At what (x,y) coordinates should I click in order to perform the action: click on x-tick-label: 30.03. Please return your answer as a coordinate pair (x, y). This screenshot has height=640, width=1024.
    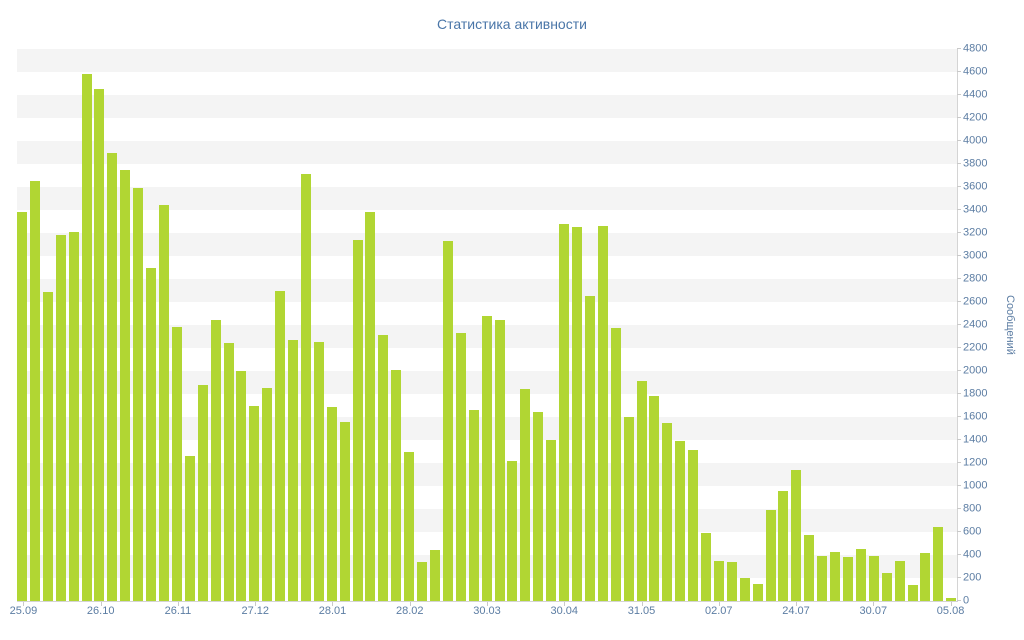
    Looking at the image, I should click on (487, 611).